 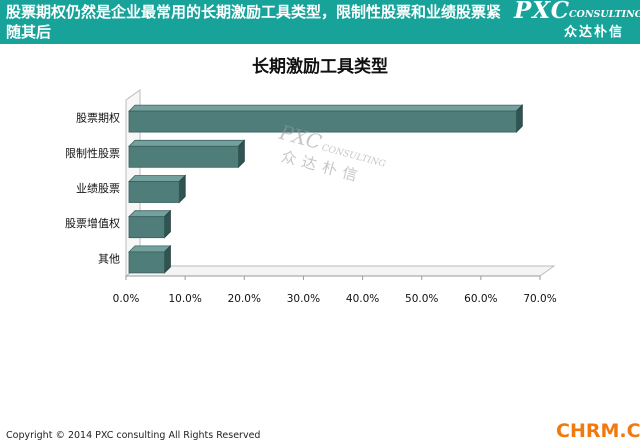 What do you see at coordinates (303, 299) in the screenshot?
I see `x-tick-label: 30.0%` at bounding box center [303, 299].